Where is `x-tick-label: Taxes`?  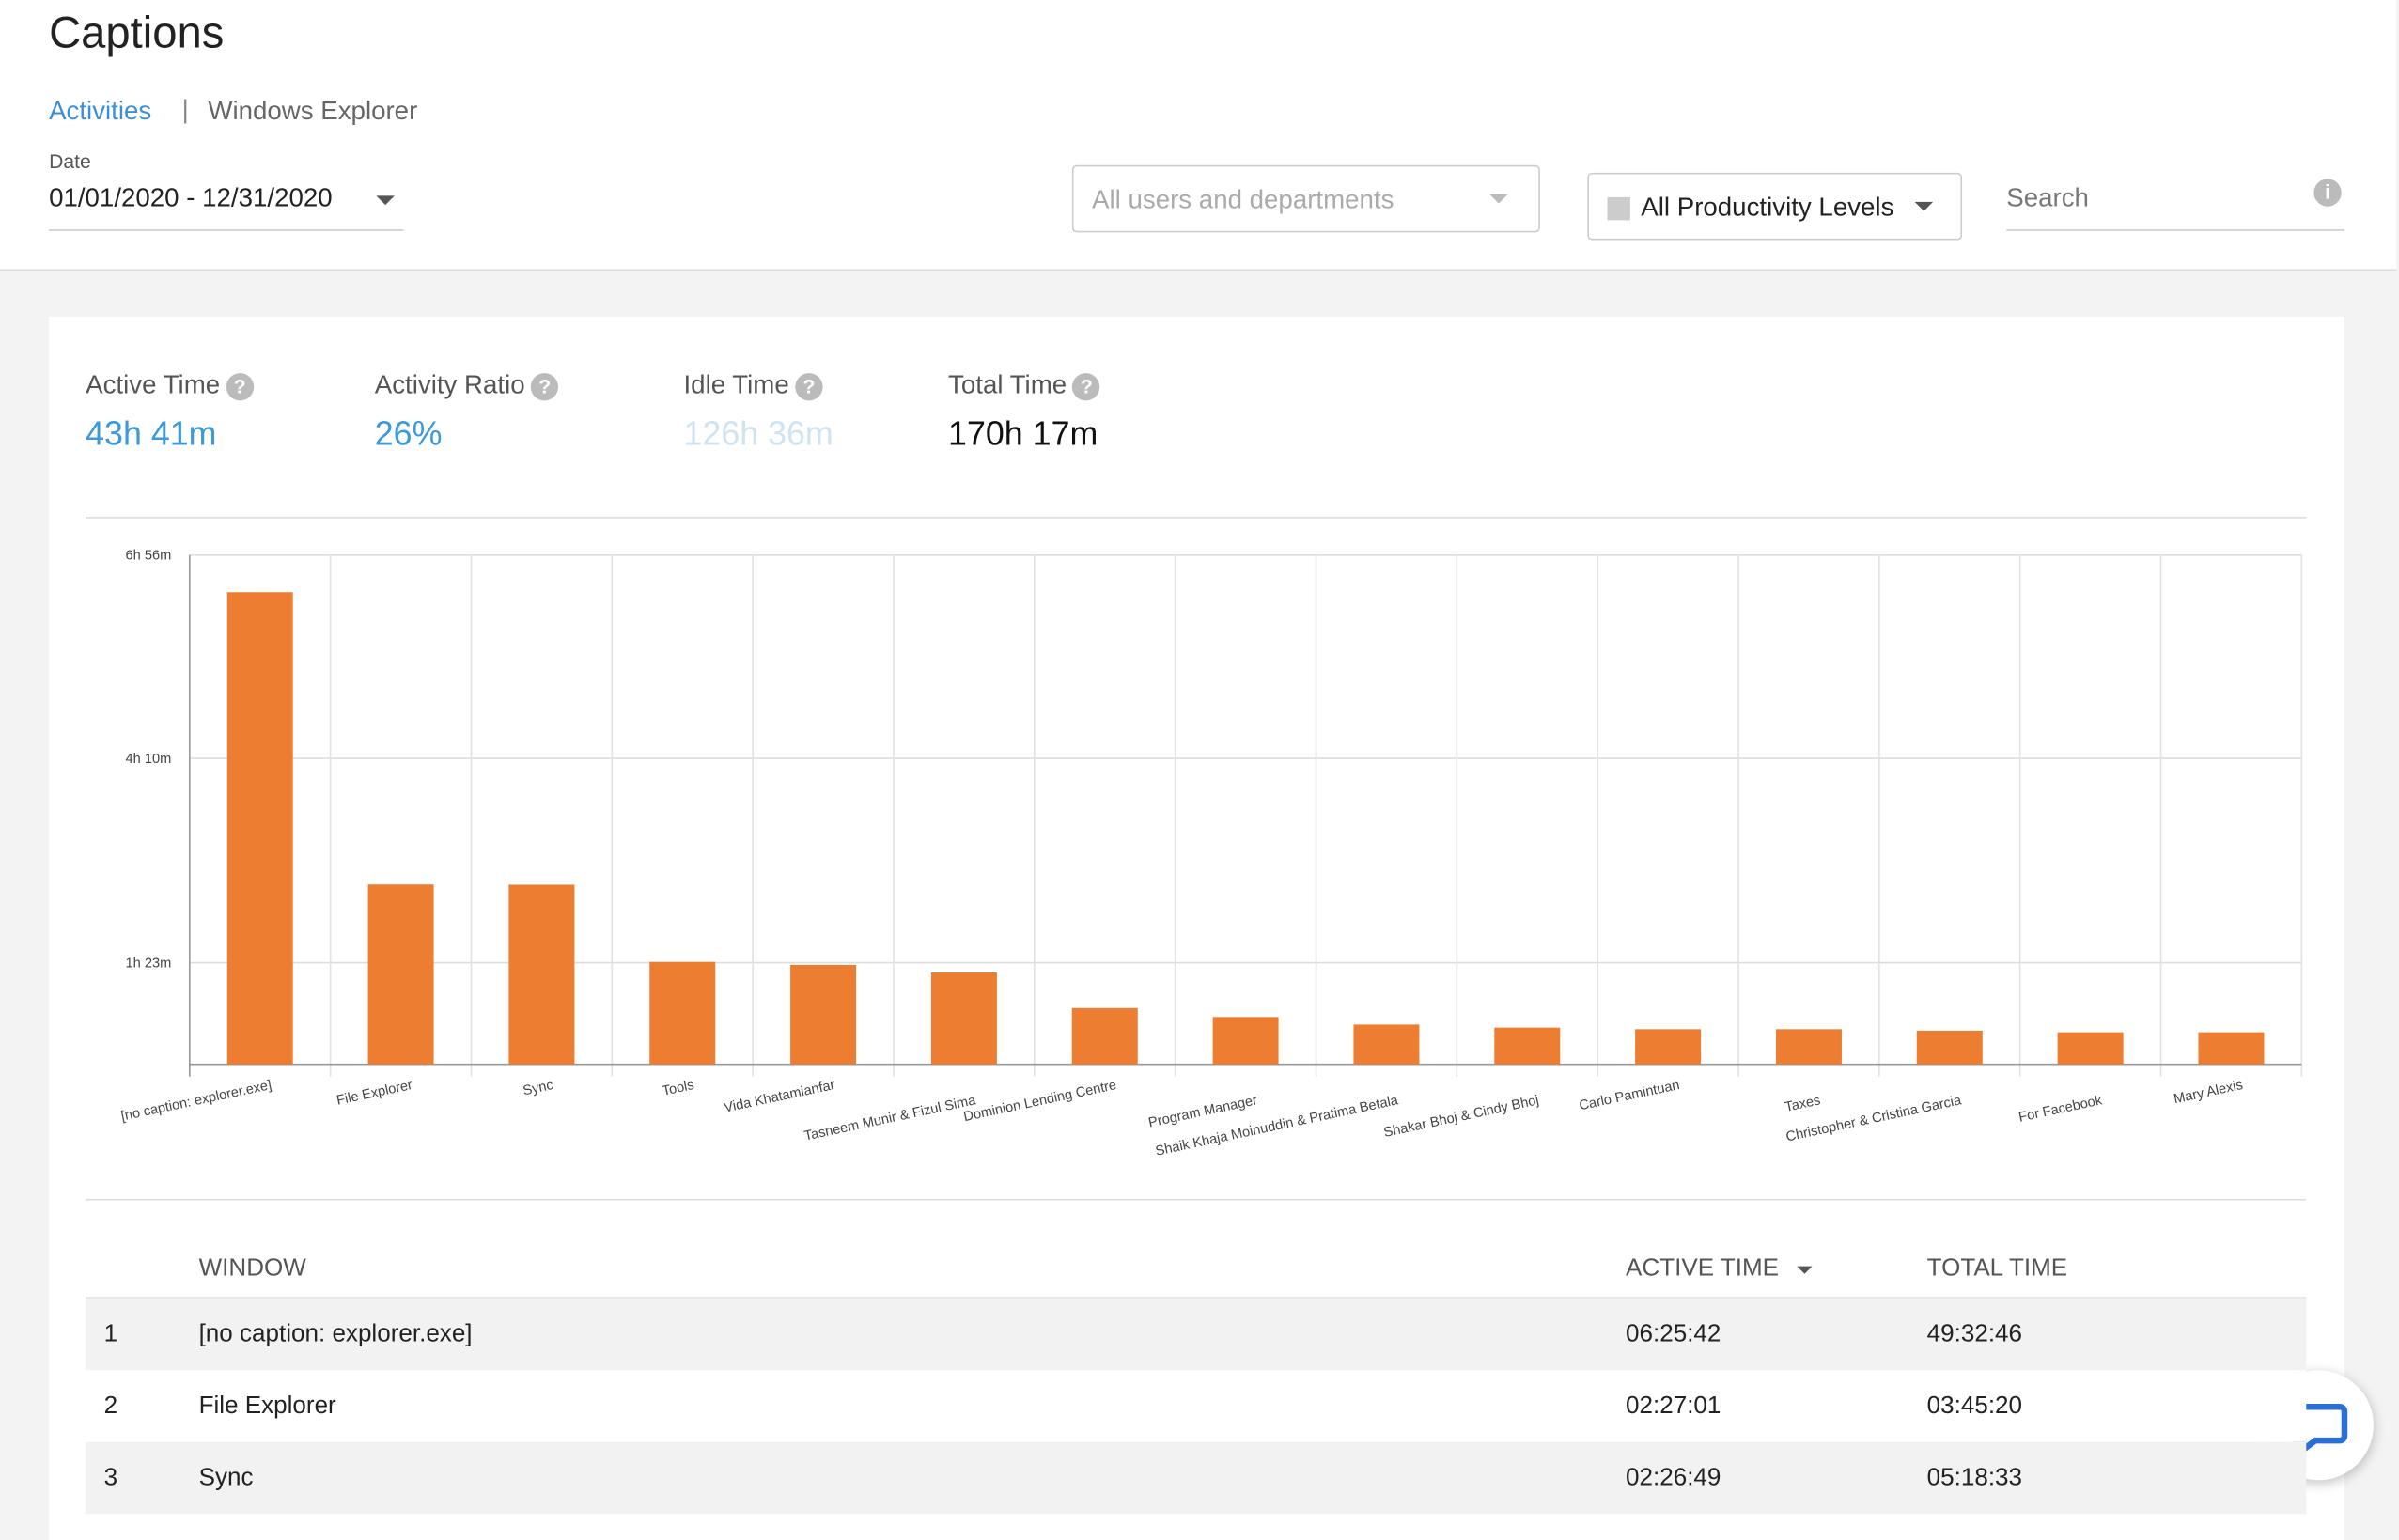
x-tick-label: Taxes is located at coordinates (1803, 1104).